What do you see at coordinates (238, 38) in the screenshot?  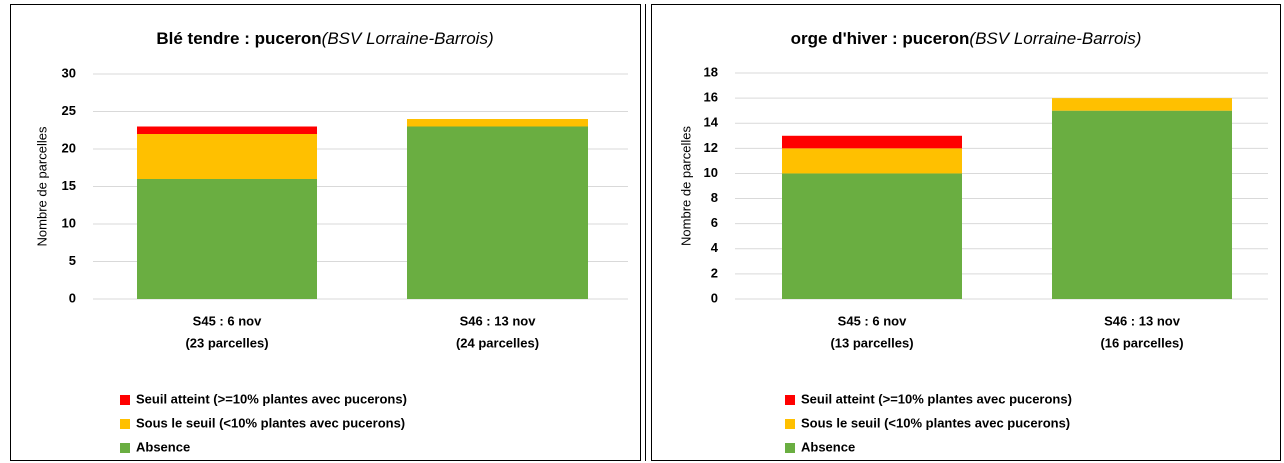 I see `title-main: Blé tendre : puceron` at bounding box center [238, 38].